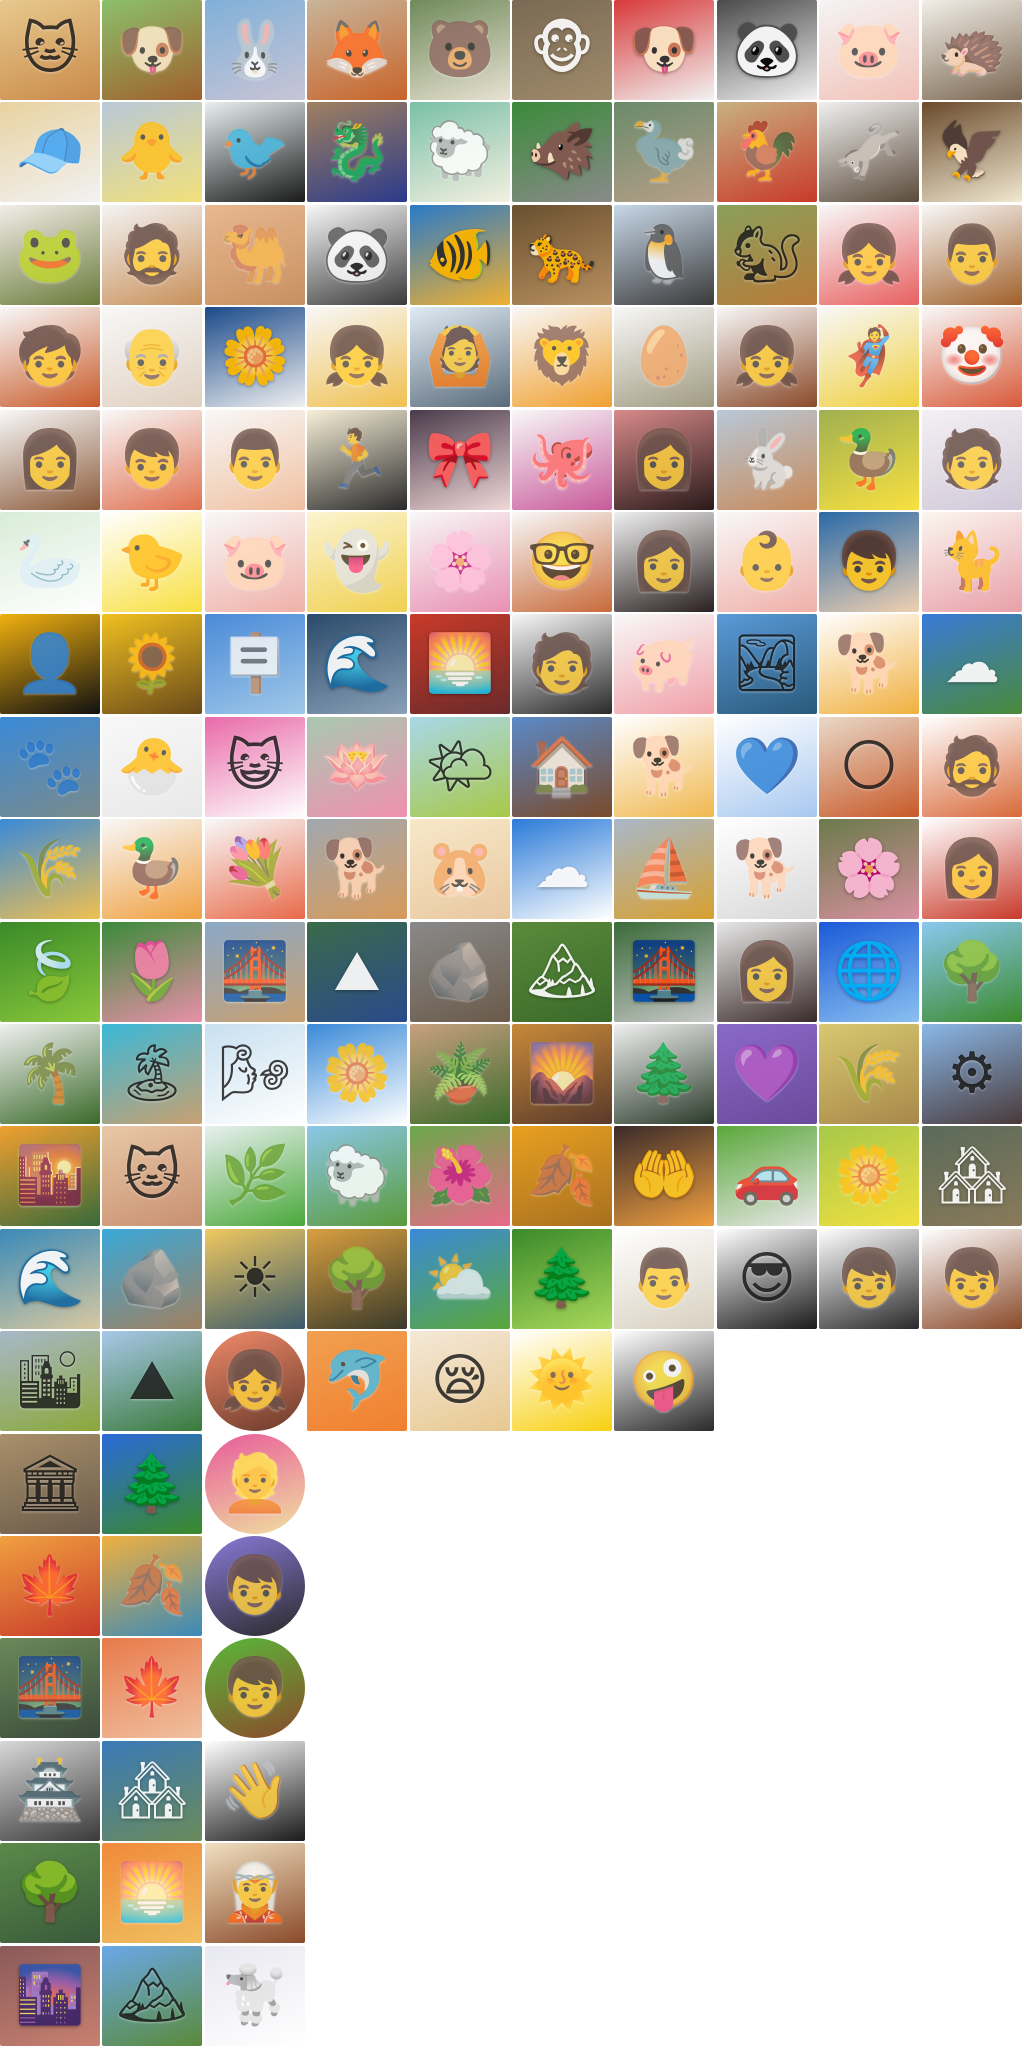 This screenshot has height=2048, width=1024. Describe the element at coordinates (357, 767) in the screenshot. I see `avatar-lotus-flower: 🪷` at that location.